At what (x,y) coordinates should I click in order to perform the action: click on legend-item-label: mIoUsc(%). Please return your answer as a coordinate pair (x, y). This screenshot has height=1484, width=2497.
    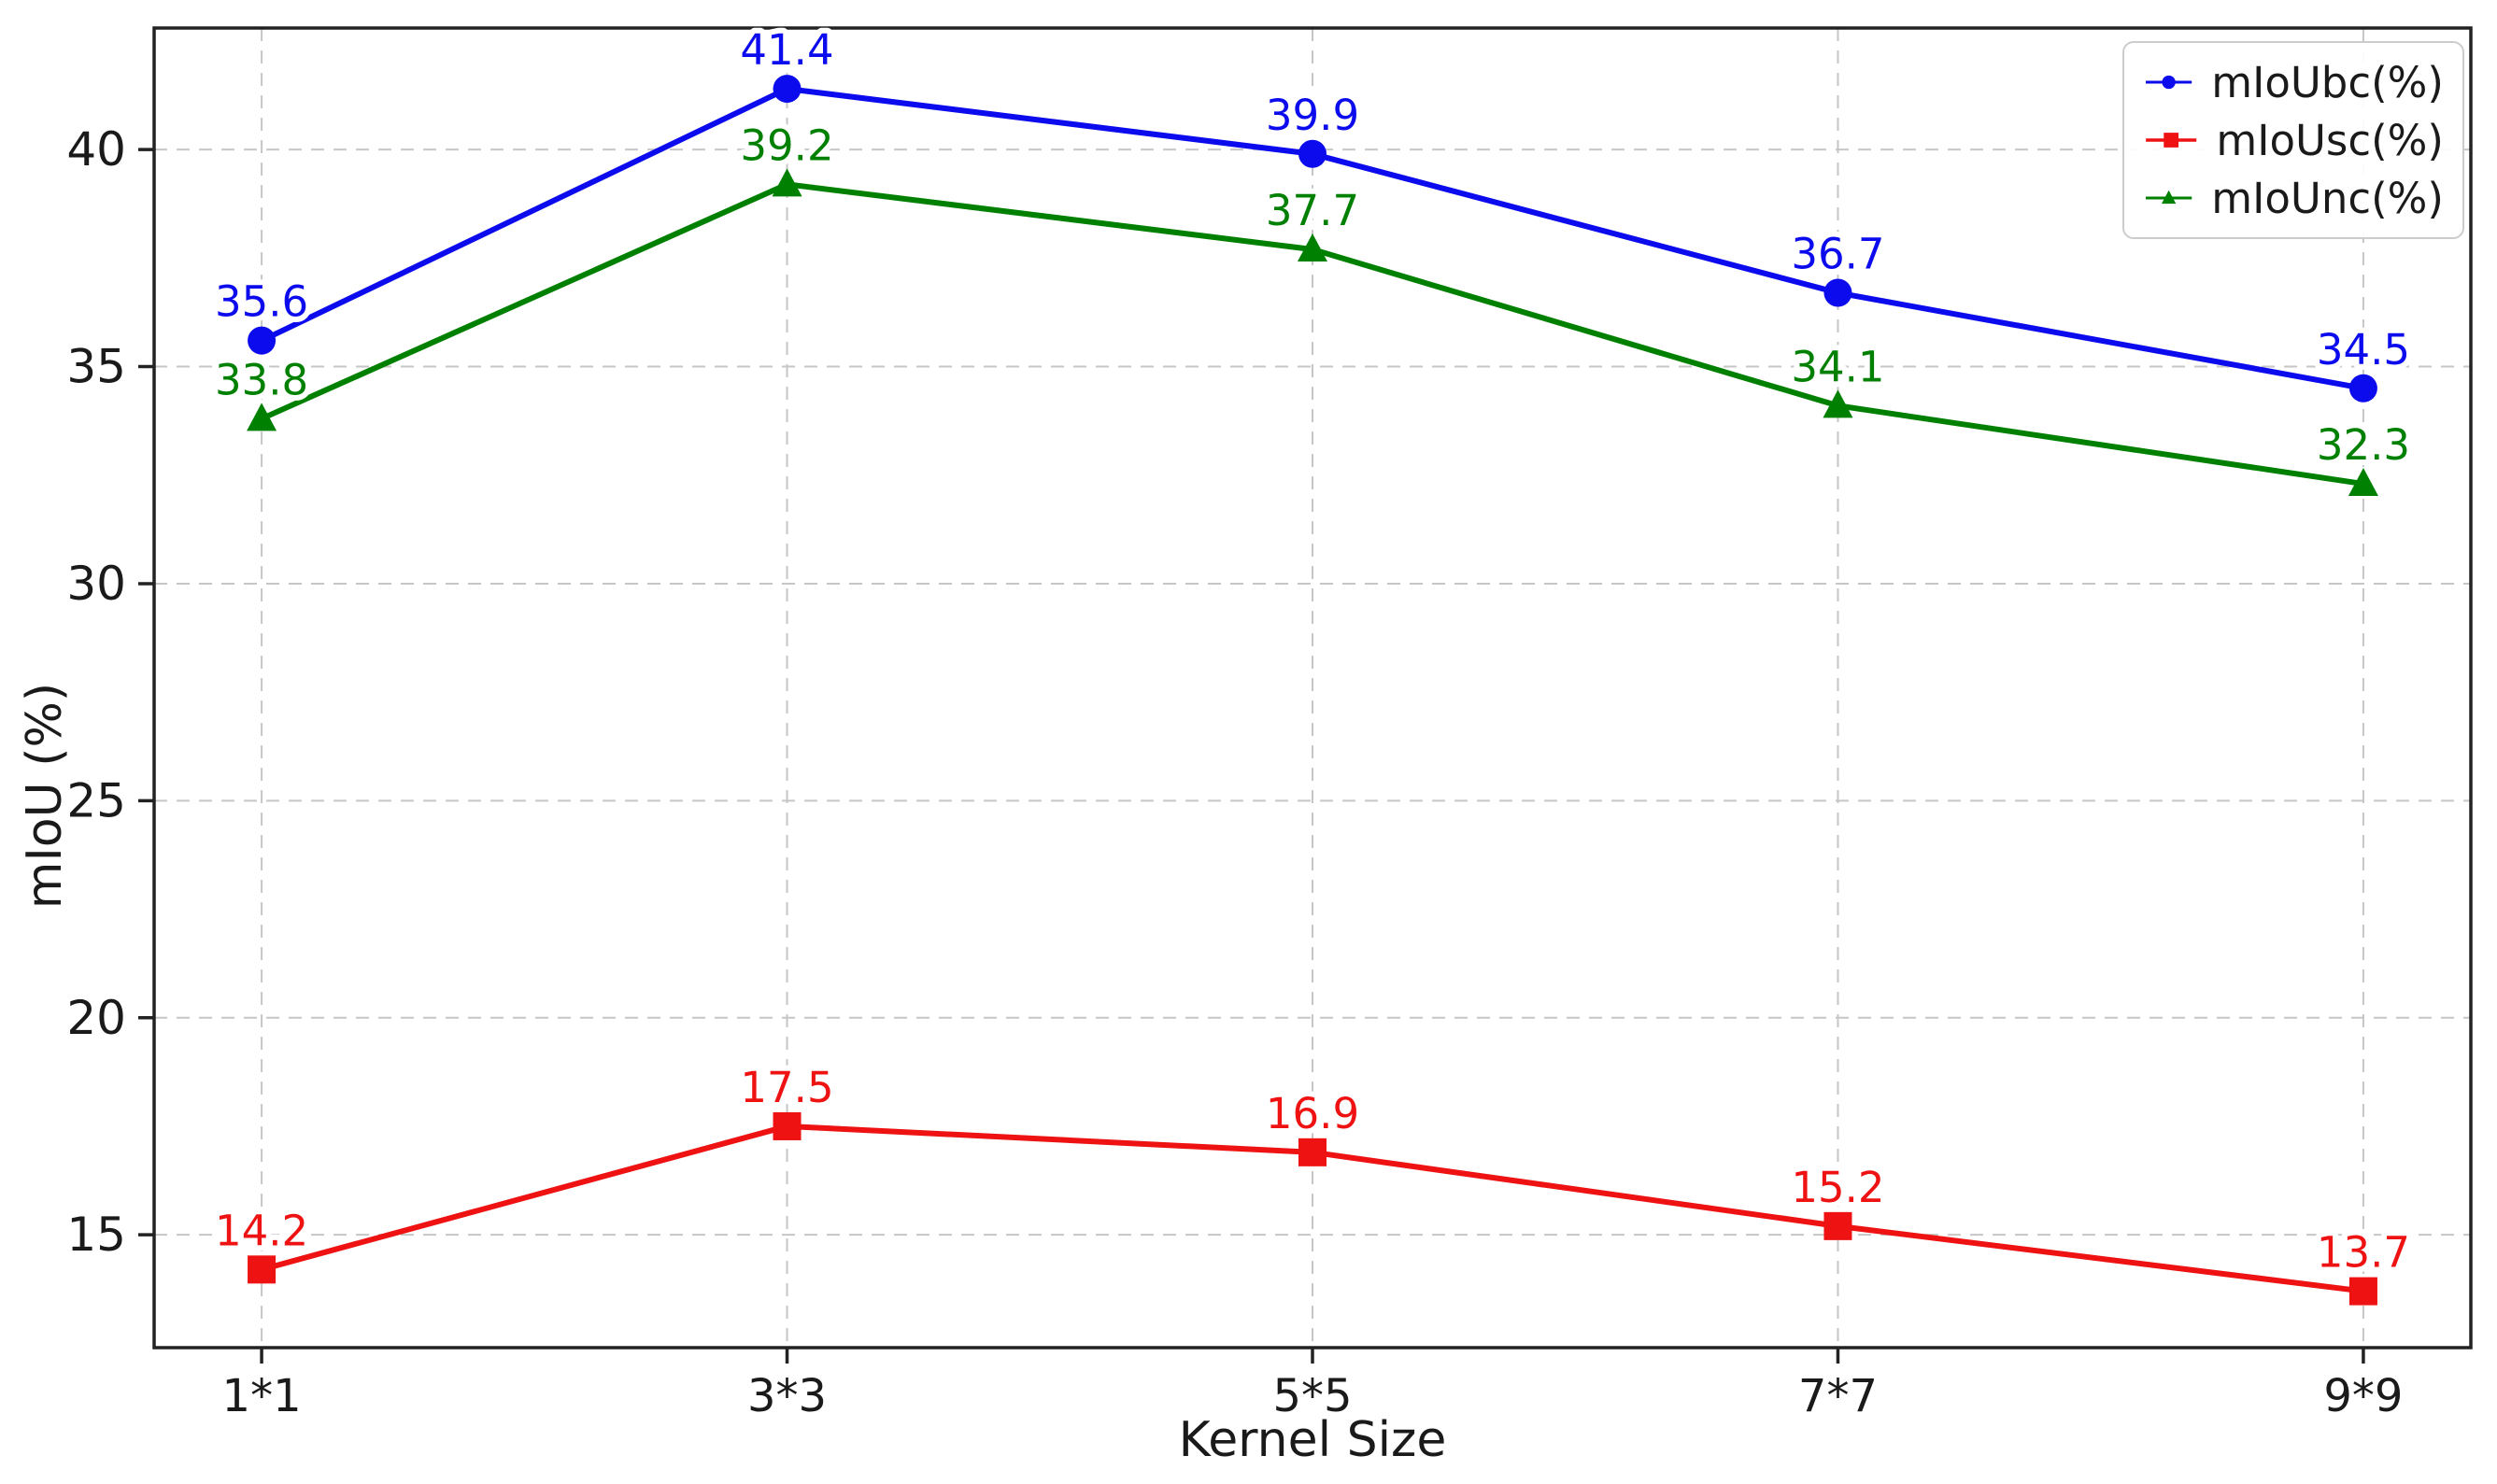
    Looking at the image, I should click on (2330, 140).